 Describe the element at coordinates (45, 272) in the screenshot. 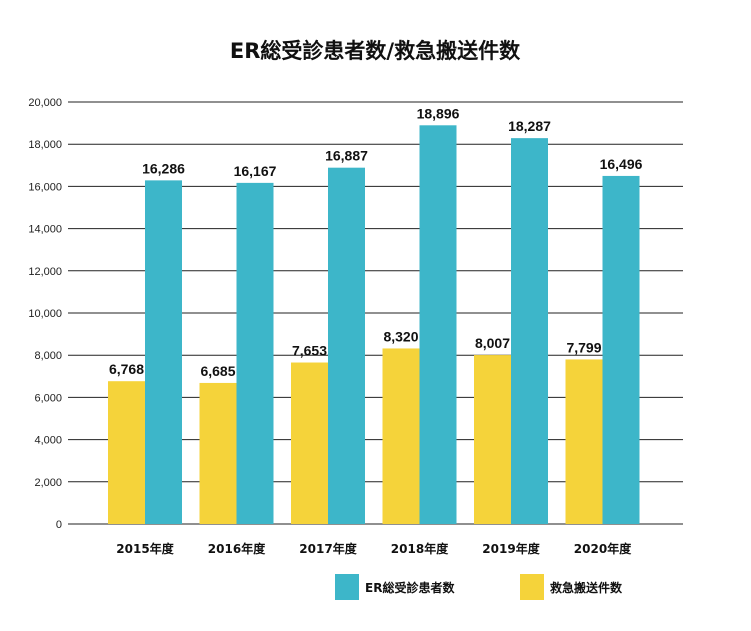

I see `y-tick-label: 12,000` at that location.